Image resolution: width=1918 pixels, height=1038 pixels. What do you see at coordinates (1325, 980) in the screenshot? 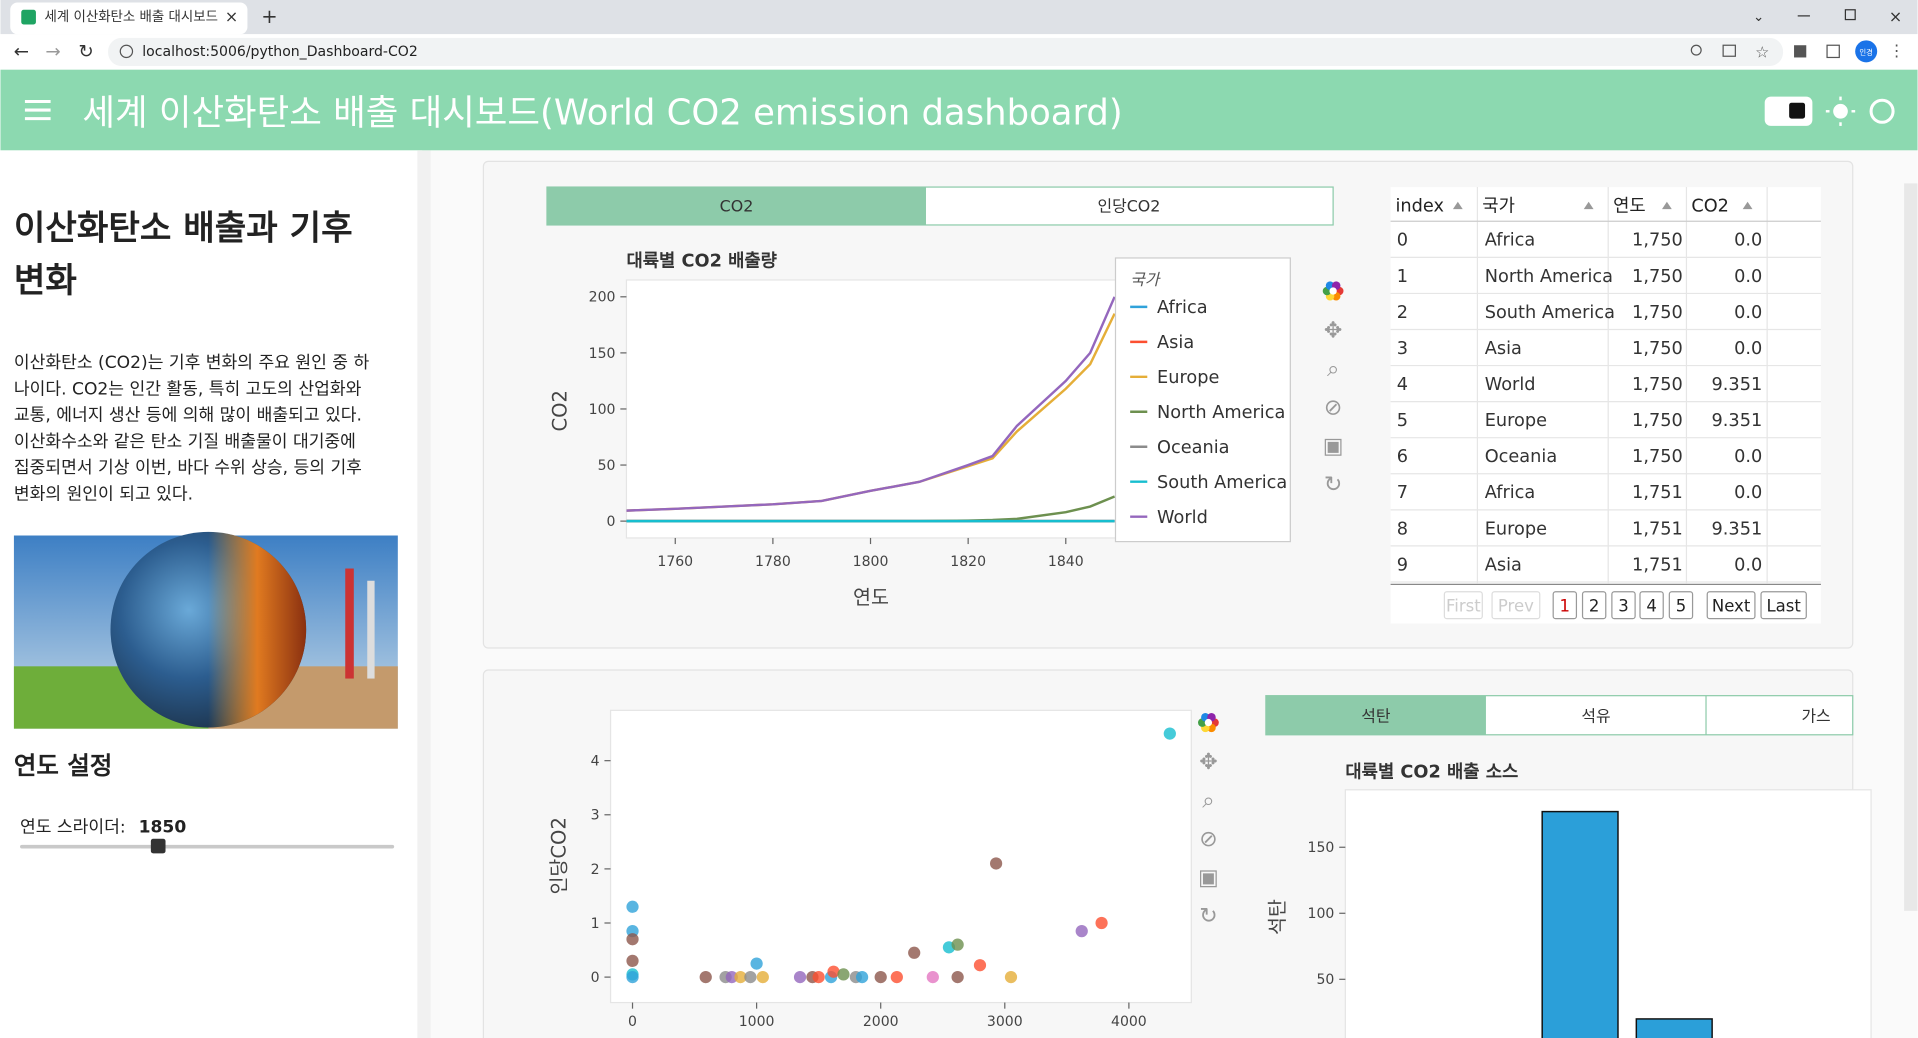
I see `y-tick-label: 50` at bounding box center [1325, 980].